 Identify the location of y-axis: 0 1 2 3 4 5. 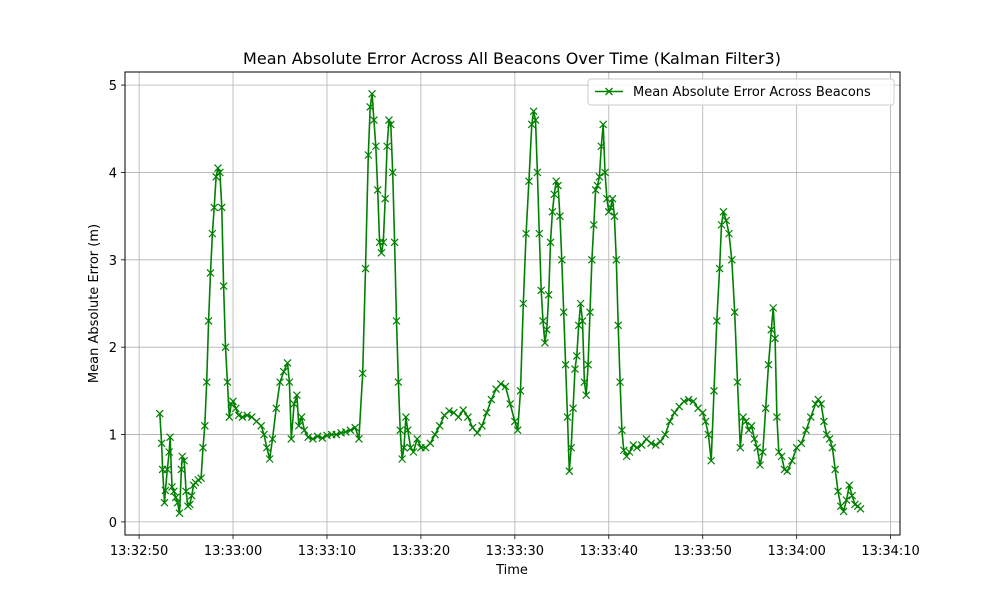
(117, 305).